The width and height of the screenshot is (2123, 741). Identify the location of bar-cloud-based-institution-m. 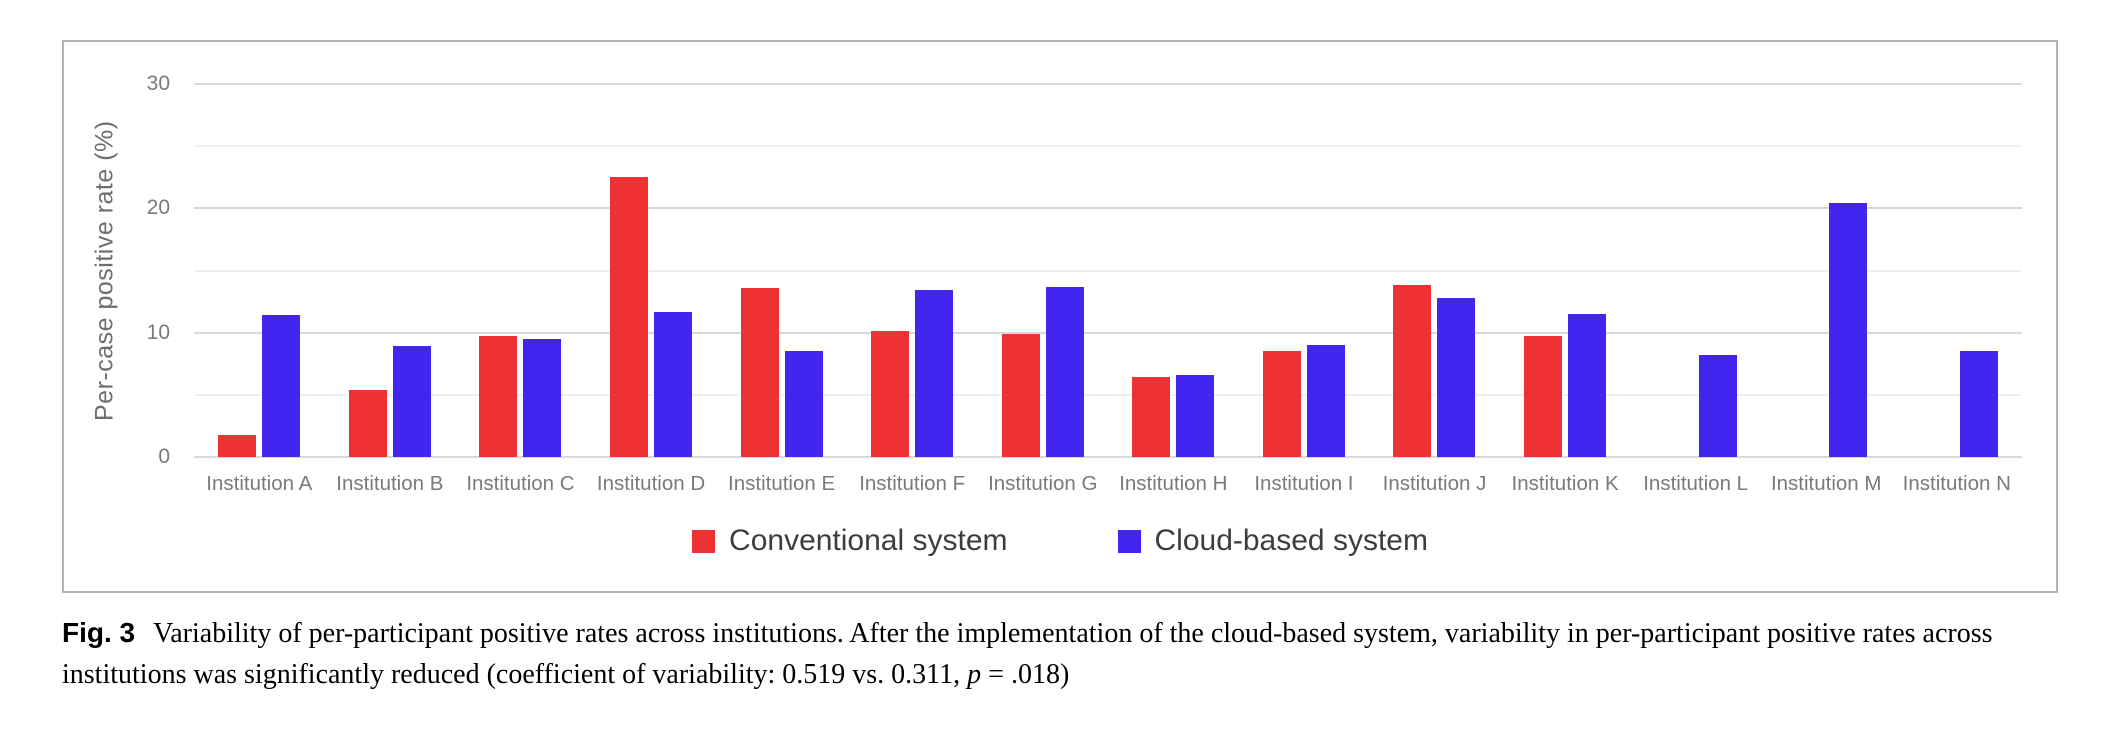
(1848, 330).